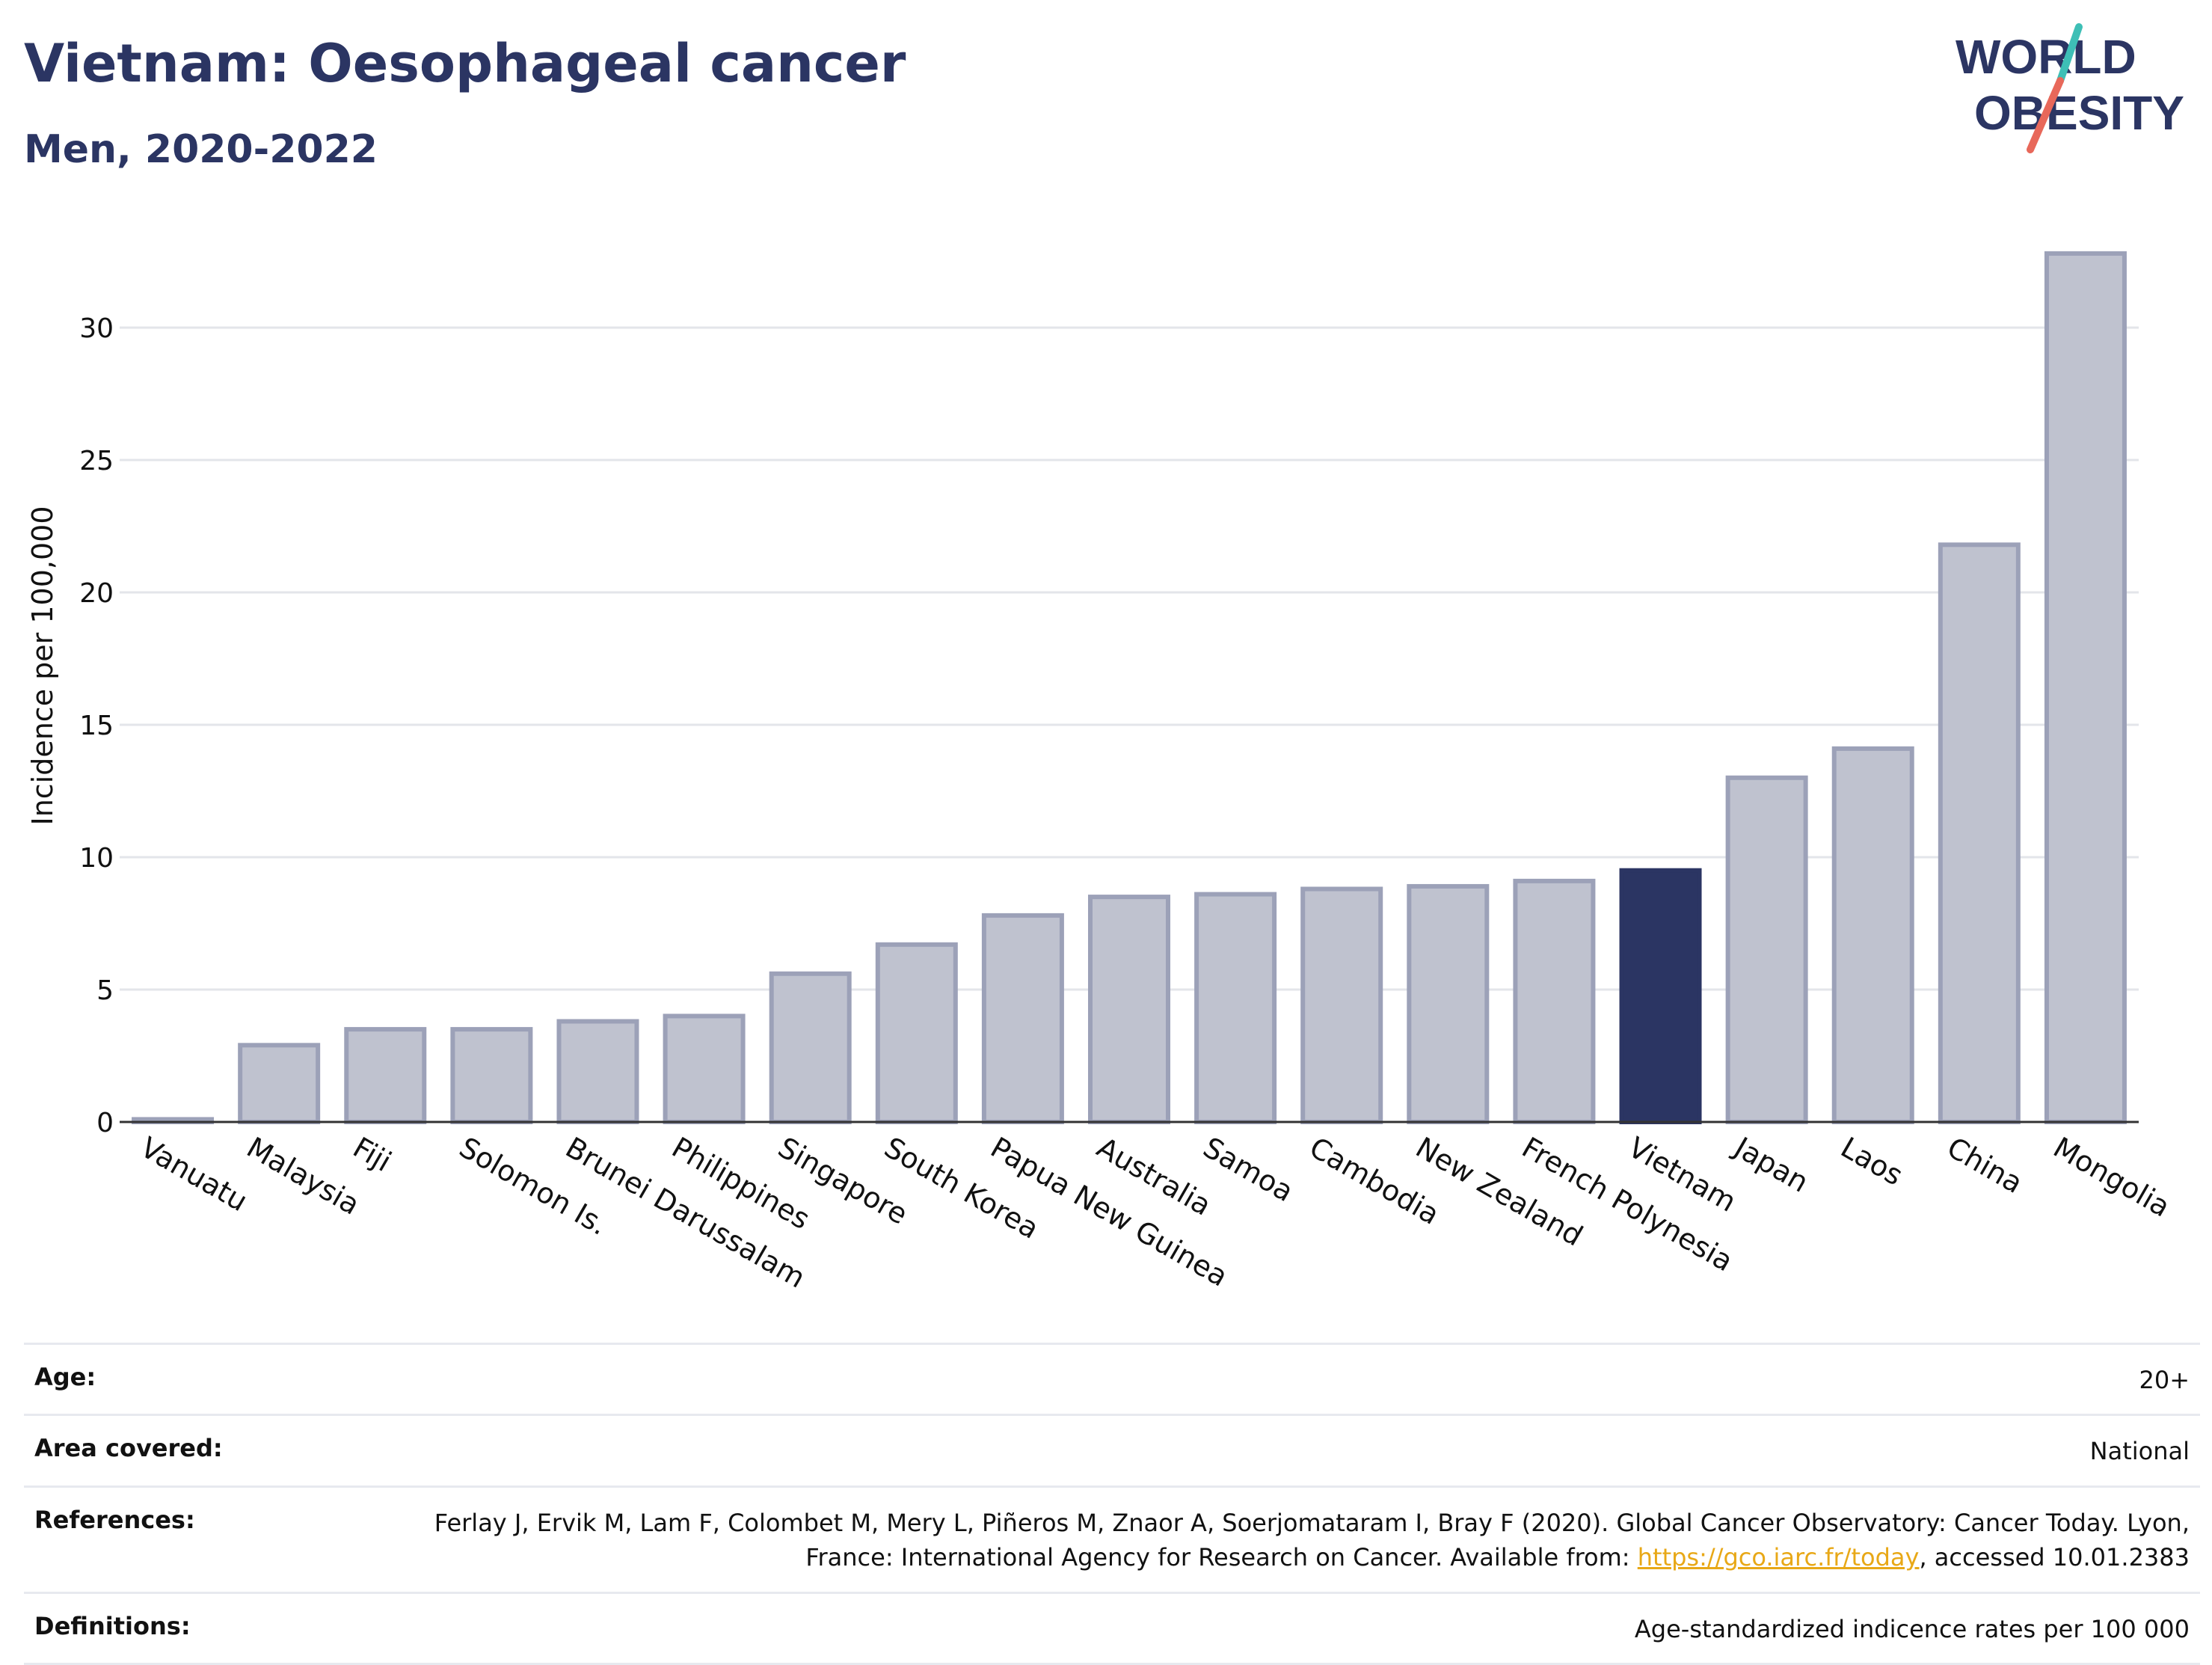 Image resolution: width=2212 pixels, height=1665 pixels. What do you see at coordinates (112, 1625) in the screenshot?
I see `meta-definitions-label: Definitions:` at bounding box center [112, 1625].